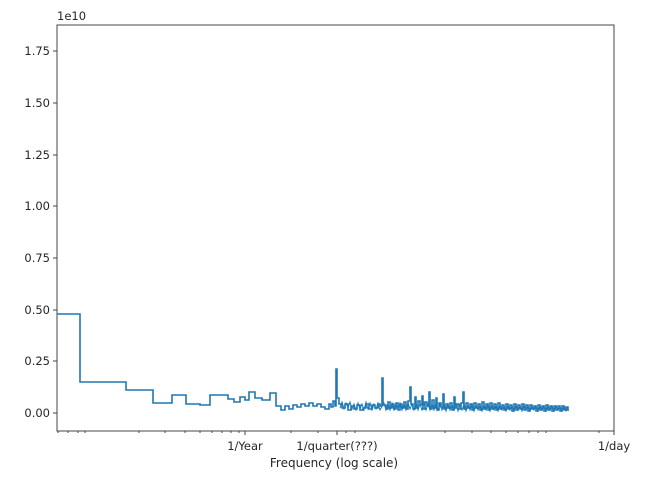 Image resolution: width=653 pixels, height=485 pixels. I want to click on xtick-label: 1/quarter(???), so click(336, 446).